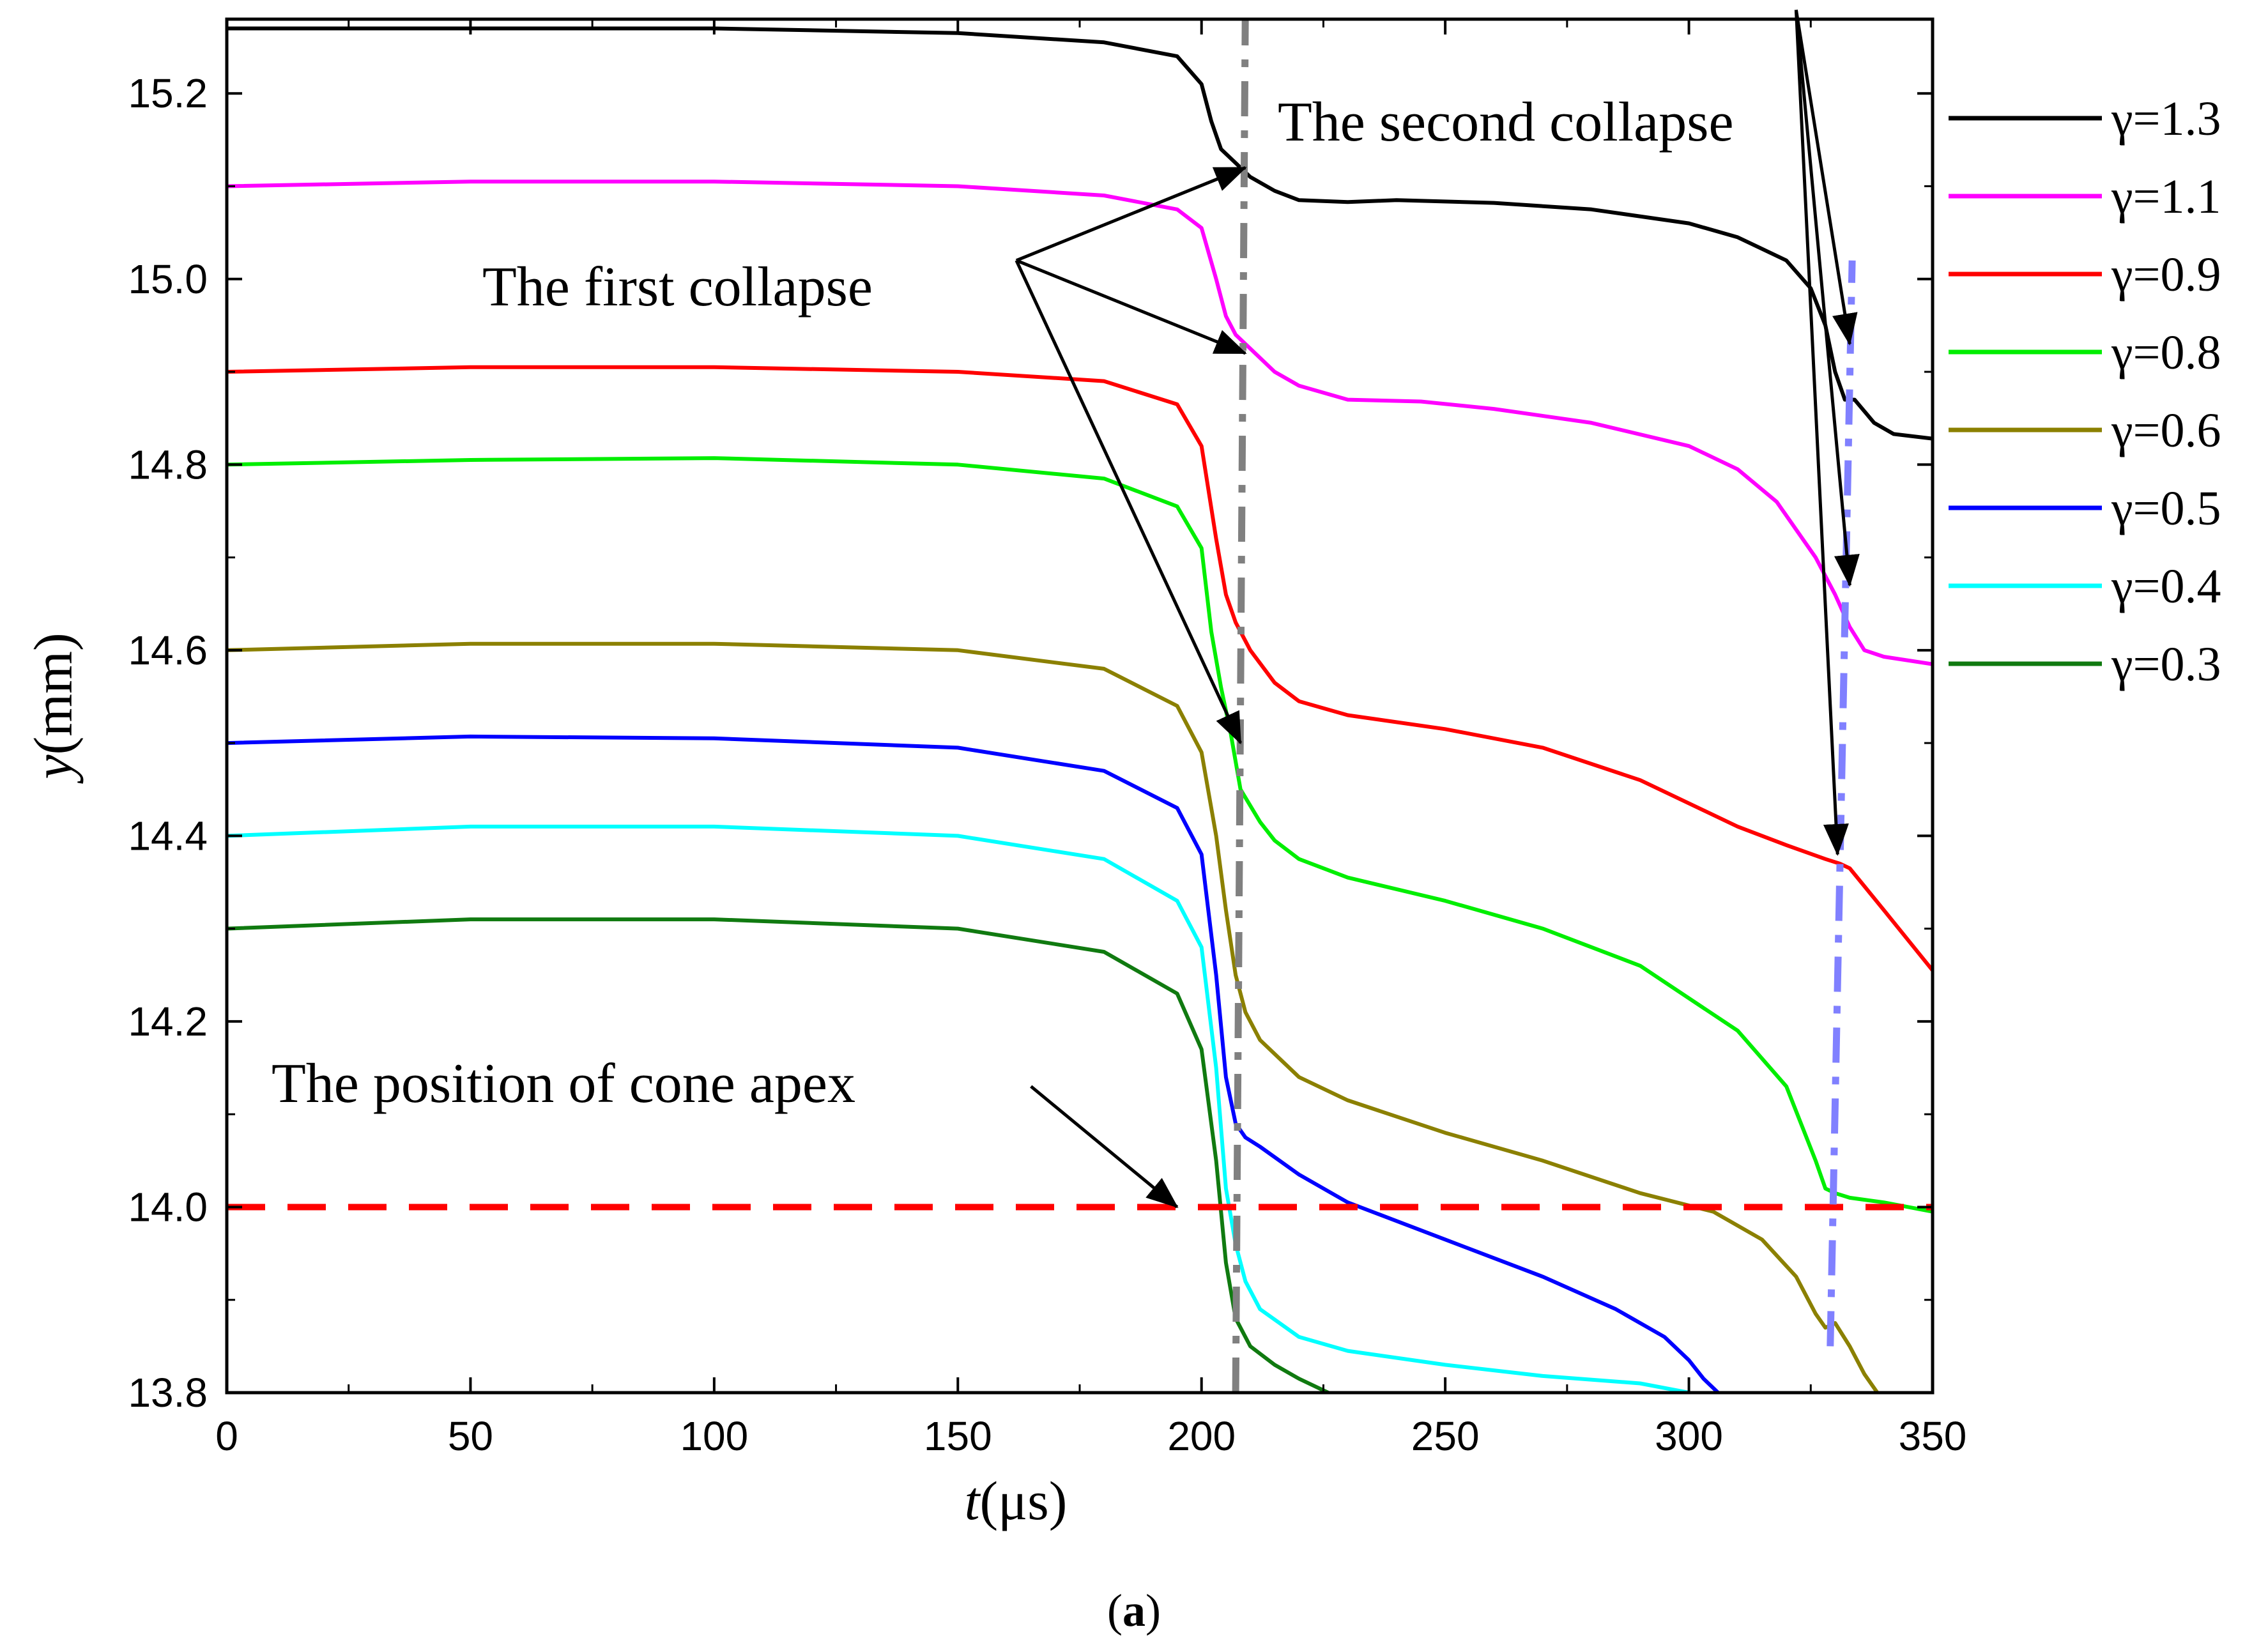 The width and height of the screenshot is (2268, 1645). Describe the element at coordinates (973, 1500) in the screenshot. I see `x-axis-title-var: t` at that location.